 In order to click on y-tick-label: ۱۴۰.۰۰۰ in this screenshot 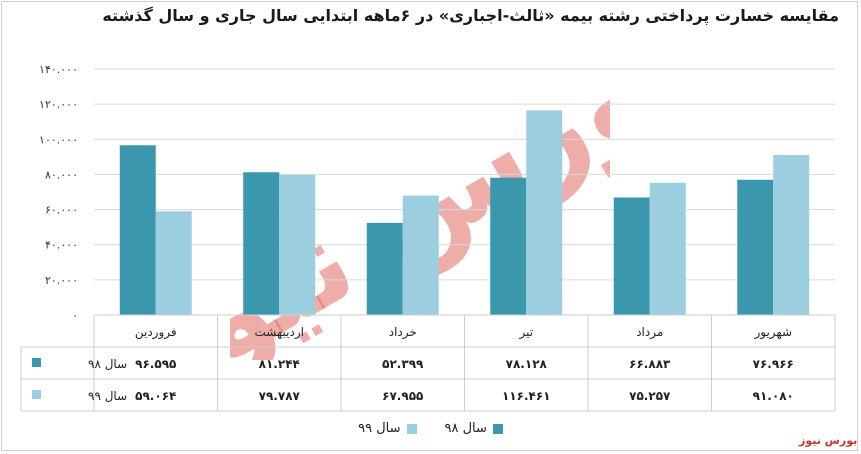, I will do `click(58, 69)`.